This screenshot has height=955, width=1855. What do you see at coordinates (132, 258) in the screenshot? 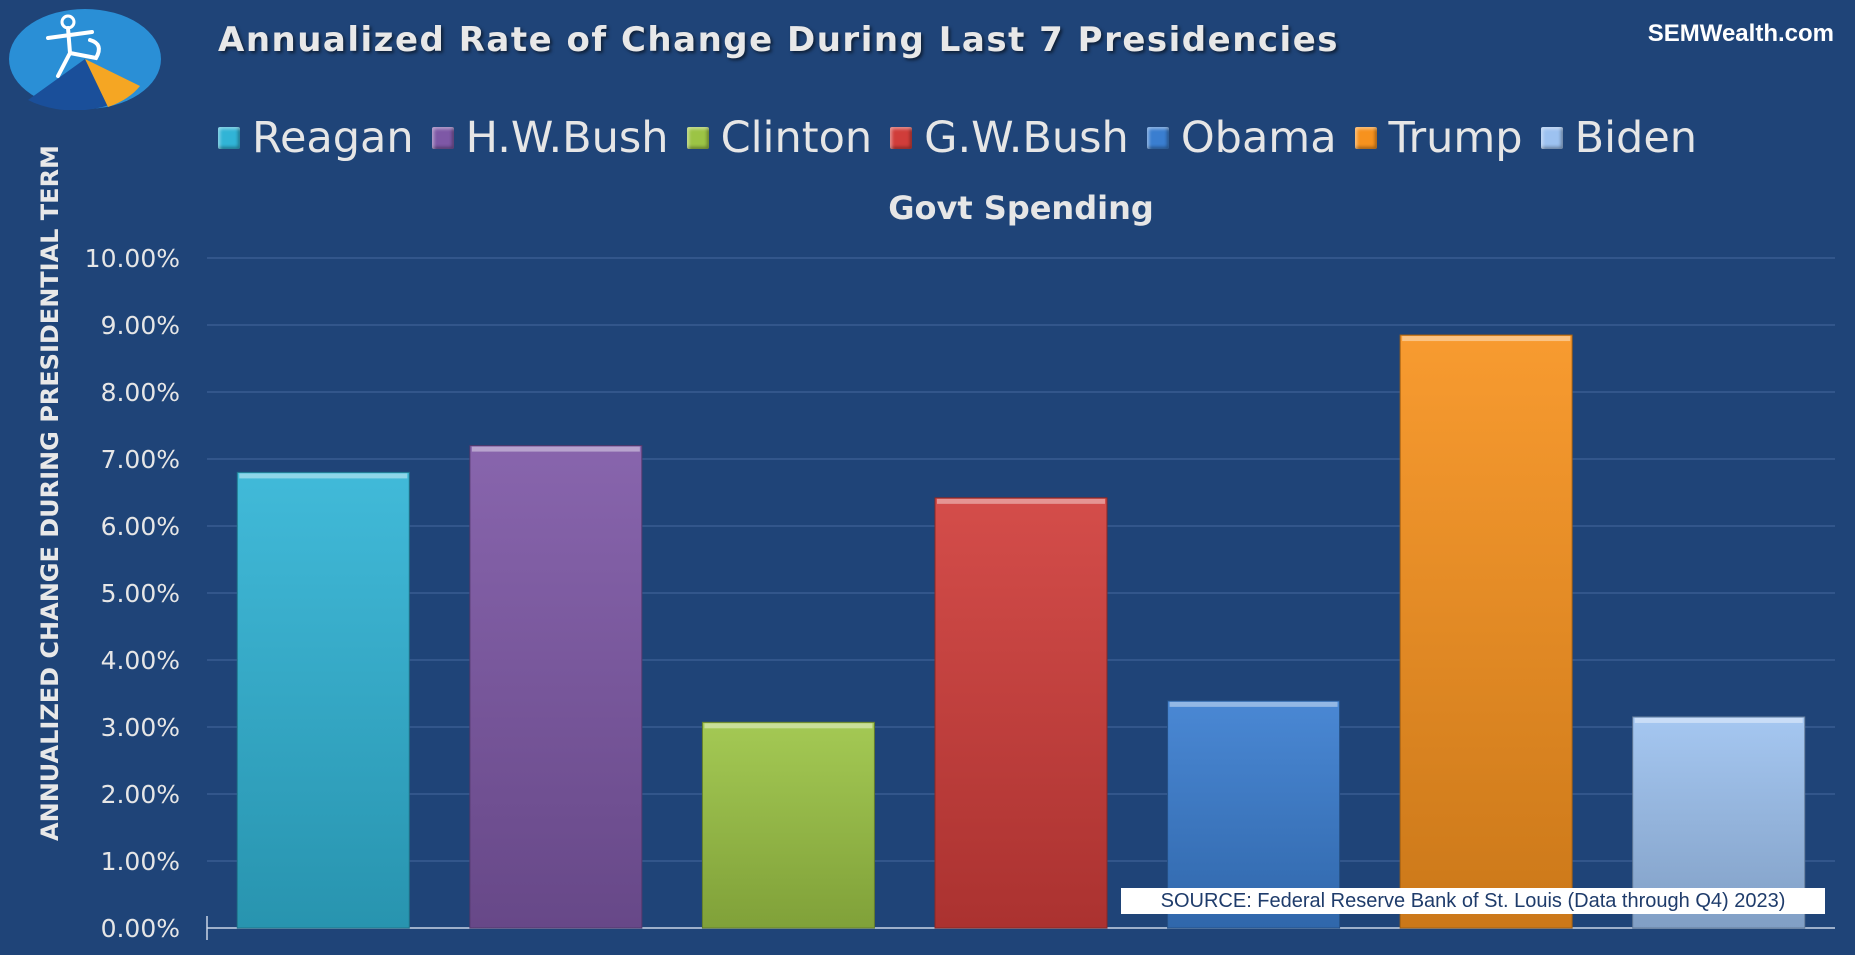
I see `y-tick-label: 10.00%` at bounding box center [132, 258].